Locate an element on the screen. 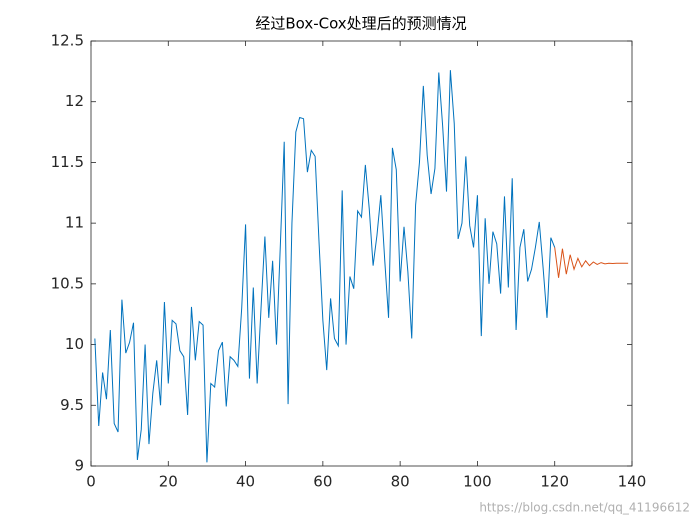 This screenshot has height=525, width=700. x-tick-label: 20 is located at coordinates (168, 482).